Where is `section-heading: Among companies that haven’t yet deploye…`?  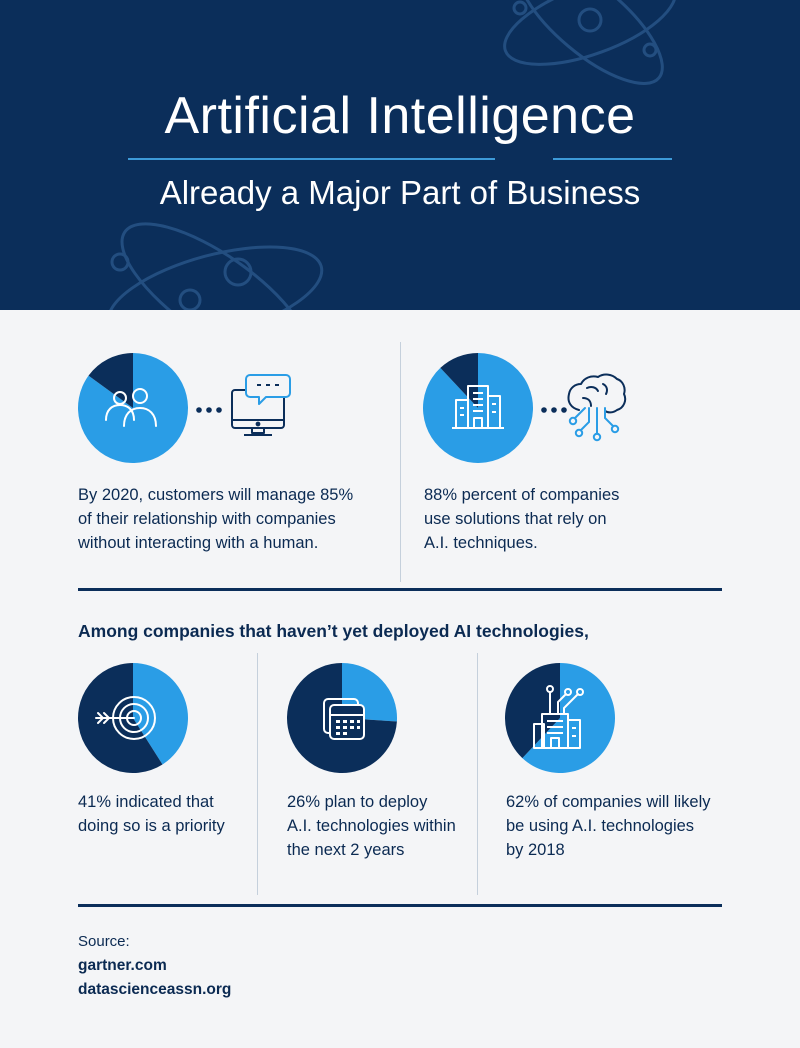 section-heading: Among companies that haven’t yet deploye… is located at coordinates (333, 631).